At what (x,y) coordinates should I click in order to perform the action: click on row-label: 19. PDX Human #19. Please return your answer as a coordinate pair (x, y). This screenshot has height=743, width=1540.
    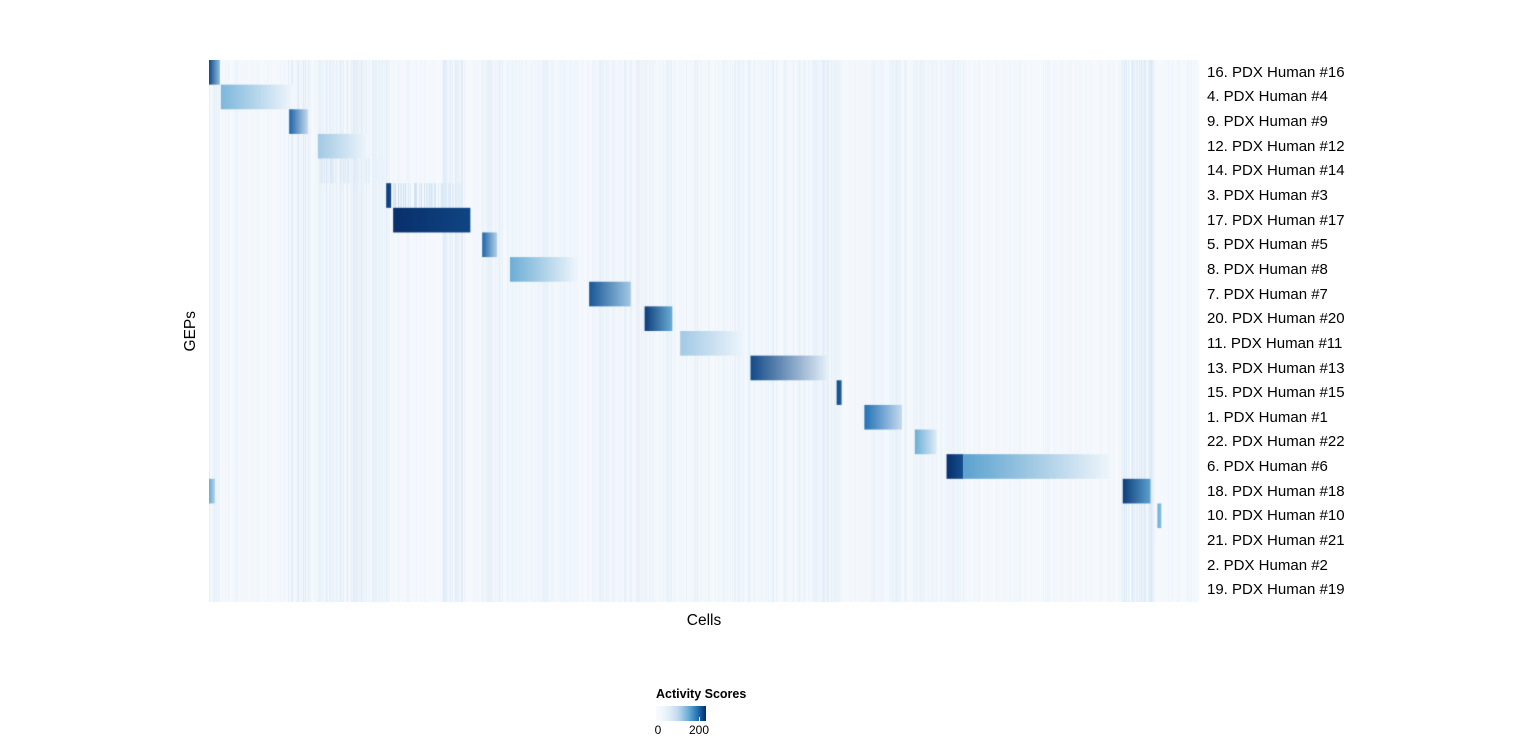
    Looking at the image, I should click on (1276, 590).